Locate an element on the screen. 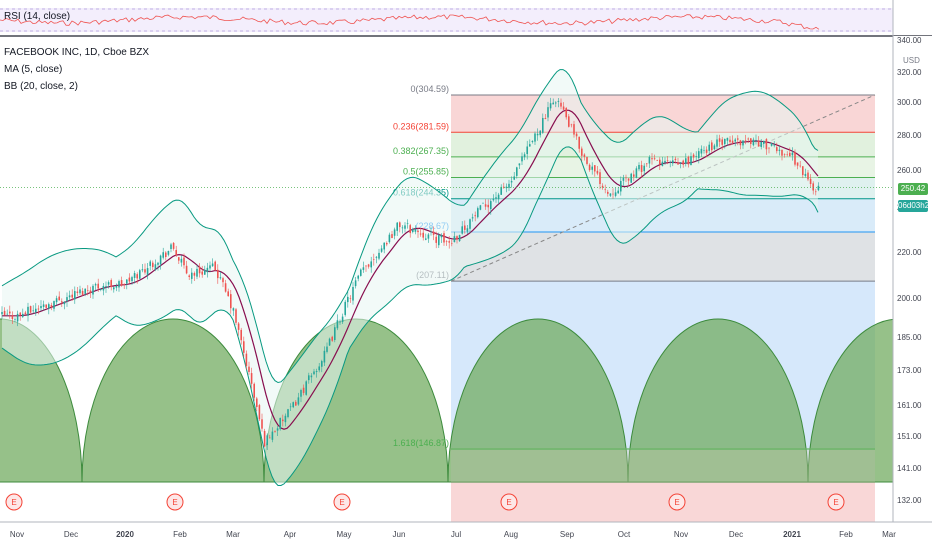 This screenshot has height=555, width=932. y-tick-label: 280.00 is located at coordinates (909, 135).